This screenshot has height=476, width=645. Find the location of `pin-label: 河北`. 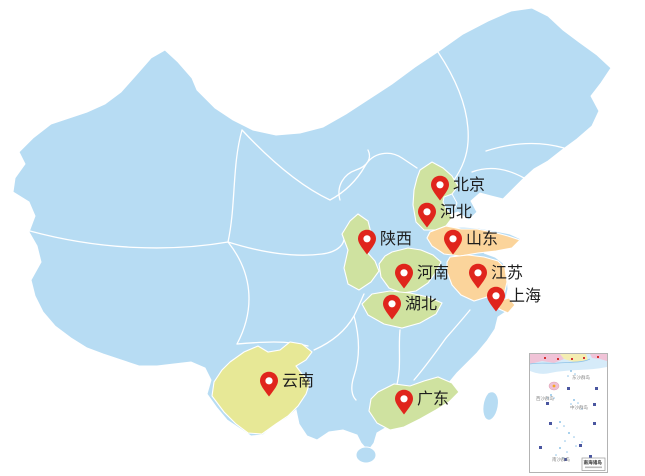

pin-label: 河北 is located at coordinates (456, 212).